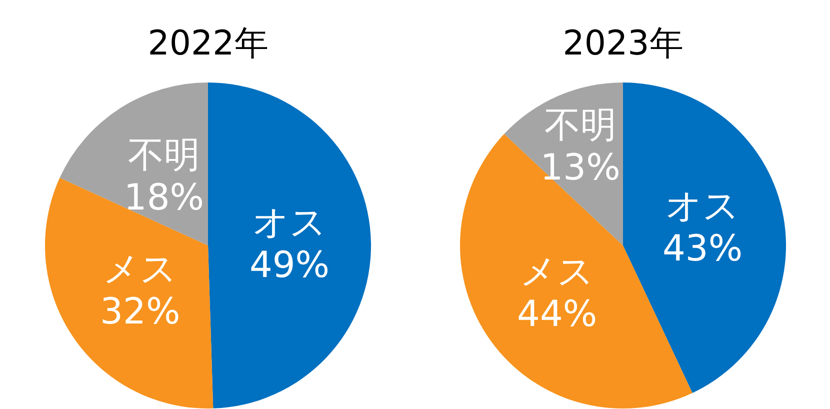 The height and width of the screenshot is (409, 830). I want to click on data-label: 18%, so click(164, 198).